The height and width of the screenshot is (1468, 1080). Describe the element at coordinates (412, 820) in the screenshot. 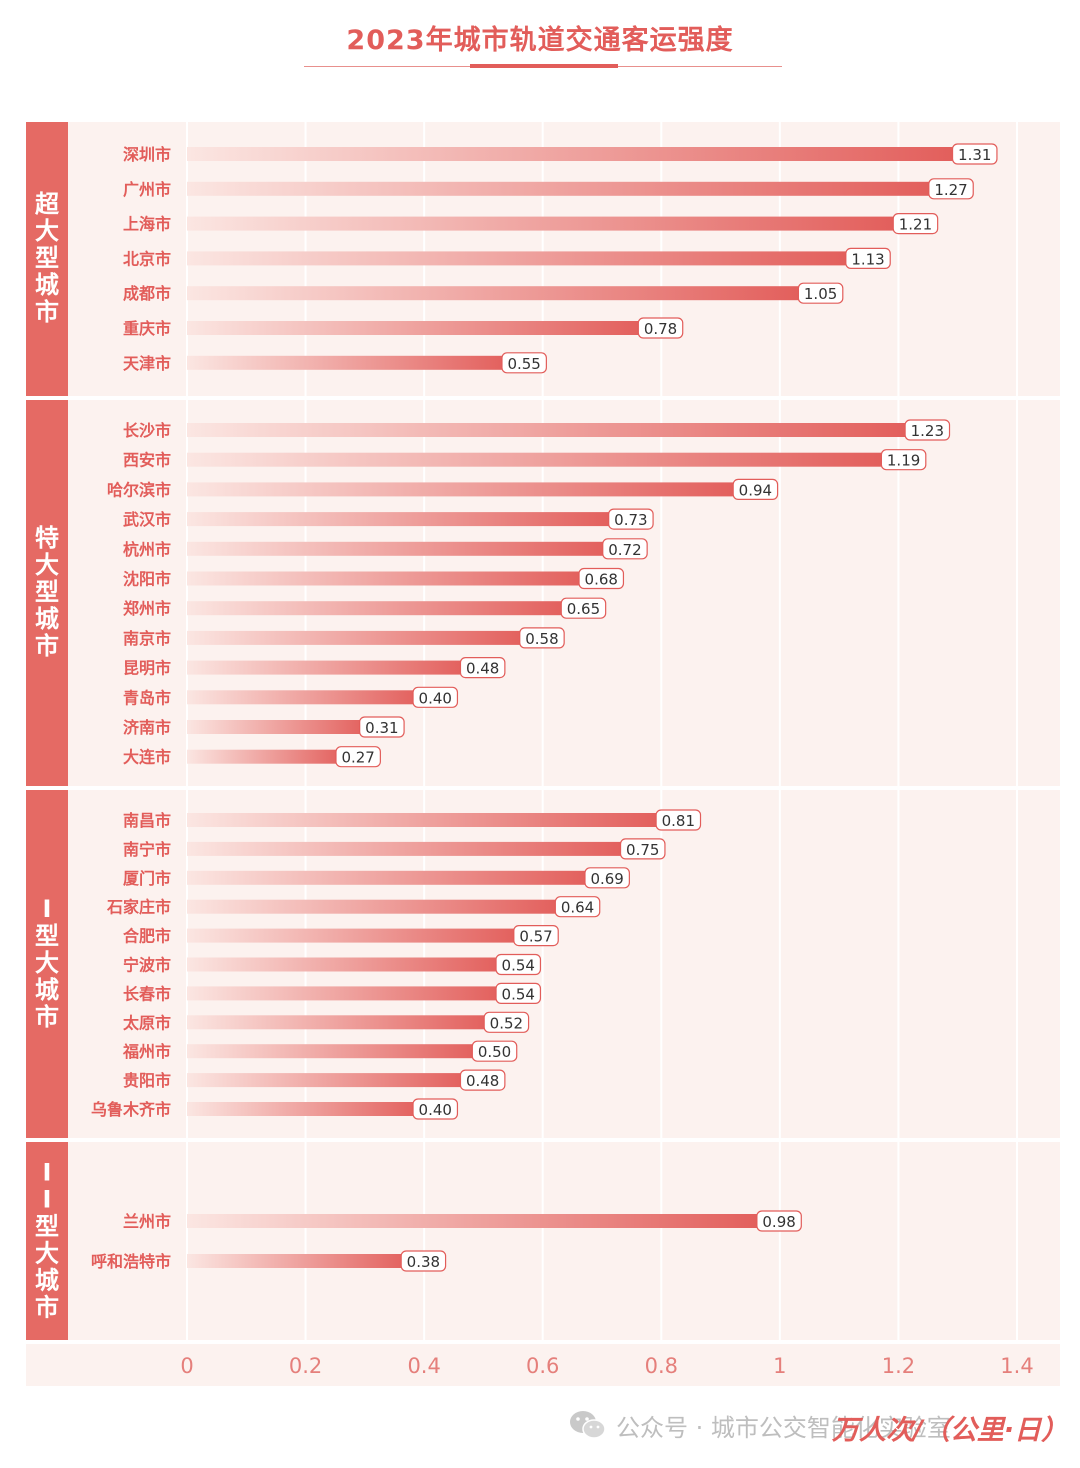

I see `bar-row: 南昌市 0.81` at that location.